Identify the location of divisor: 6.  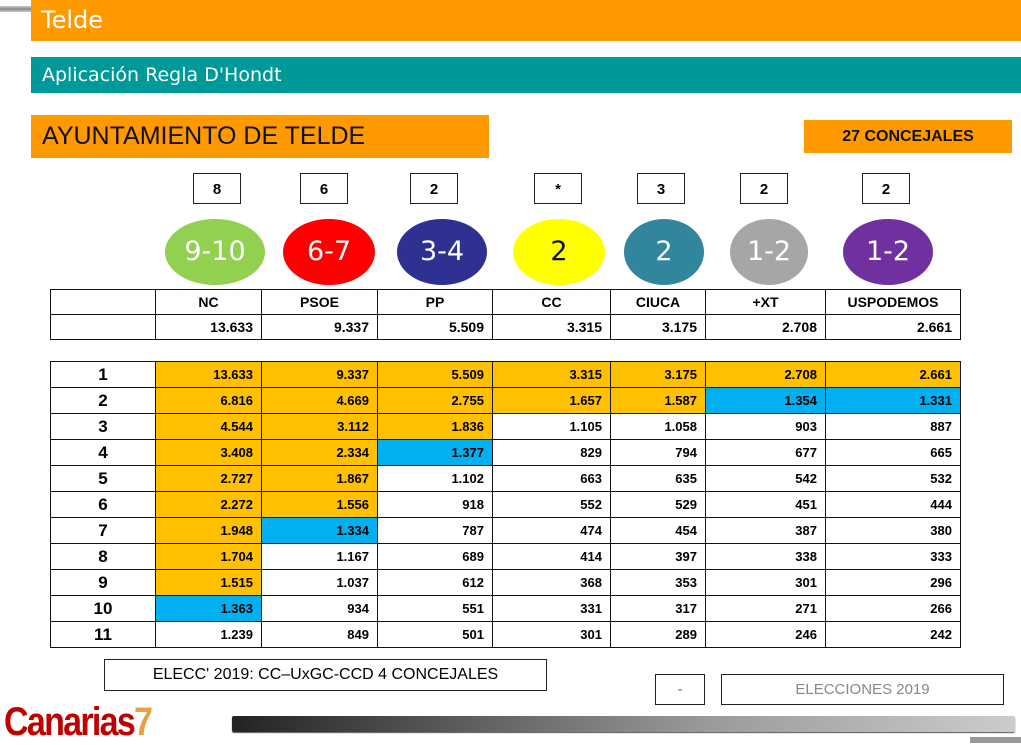
(103, 504).